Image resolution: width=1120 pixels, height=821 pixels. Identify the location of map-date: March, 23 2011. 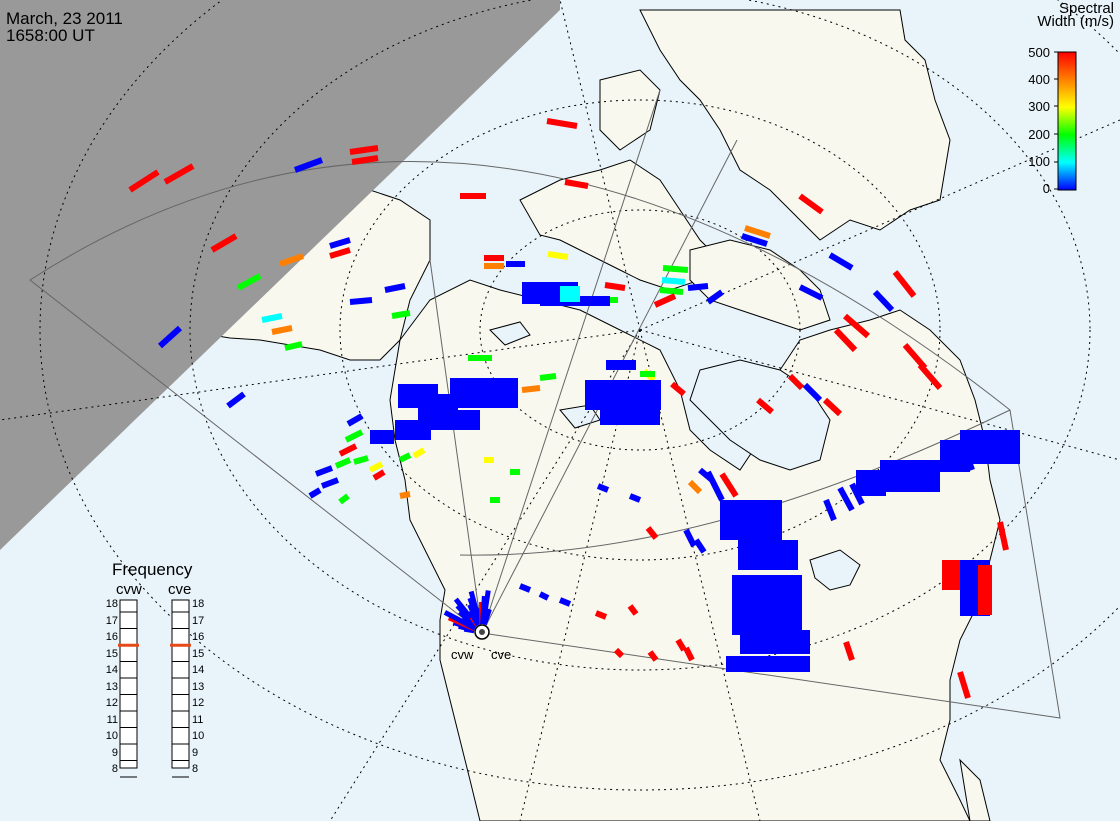
(64, 18).